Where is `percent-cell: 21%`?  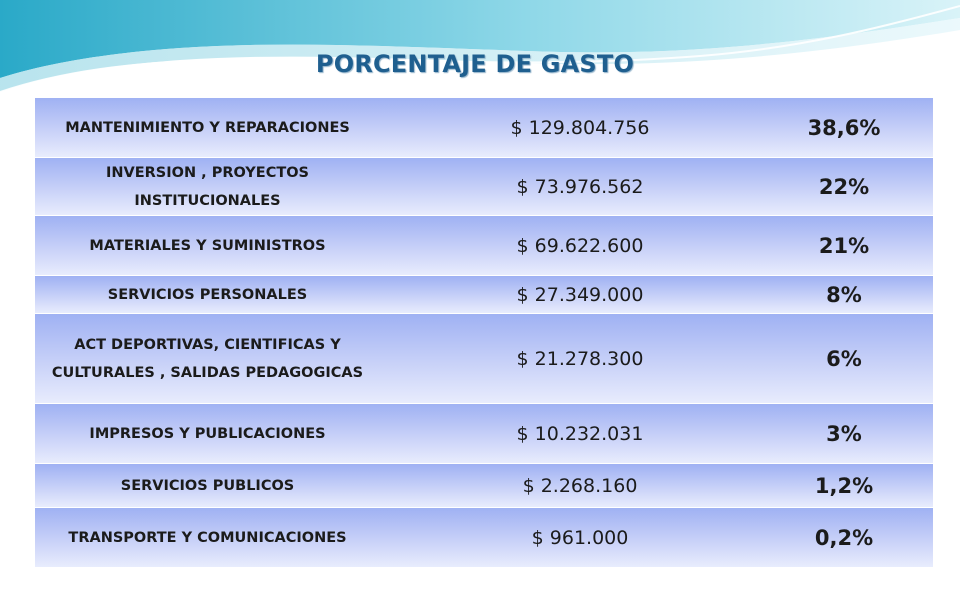 percent-cell: 21% is located at coordinates (844, 245).